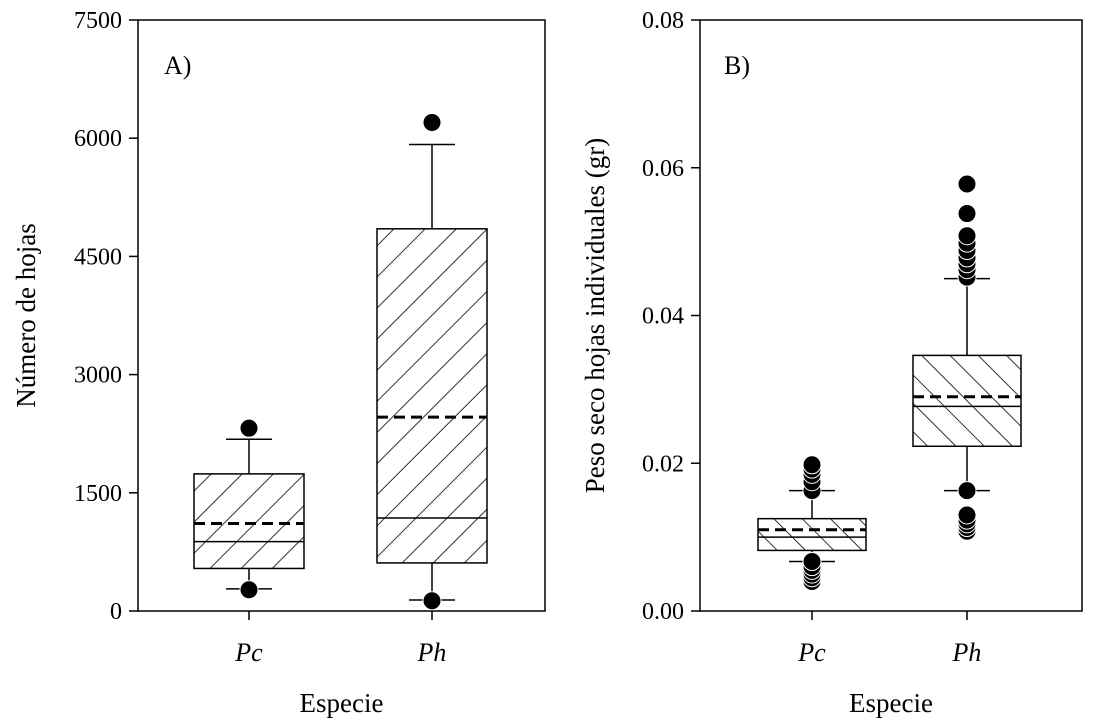 The image size is (1098, 721). What do you see at coordinates (98, 376) in the screenshot?
I see `y-tick-label: 3000` at bounding box center [98, 376].